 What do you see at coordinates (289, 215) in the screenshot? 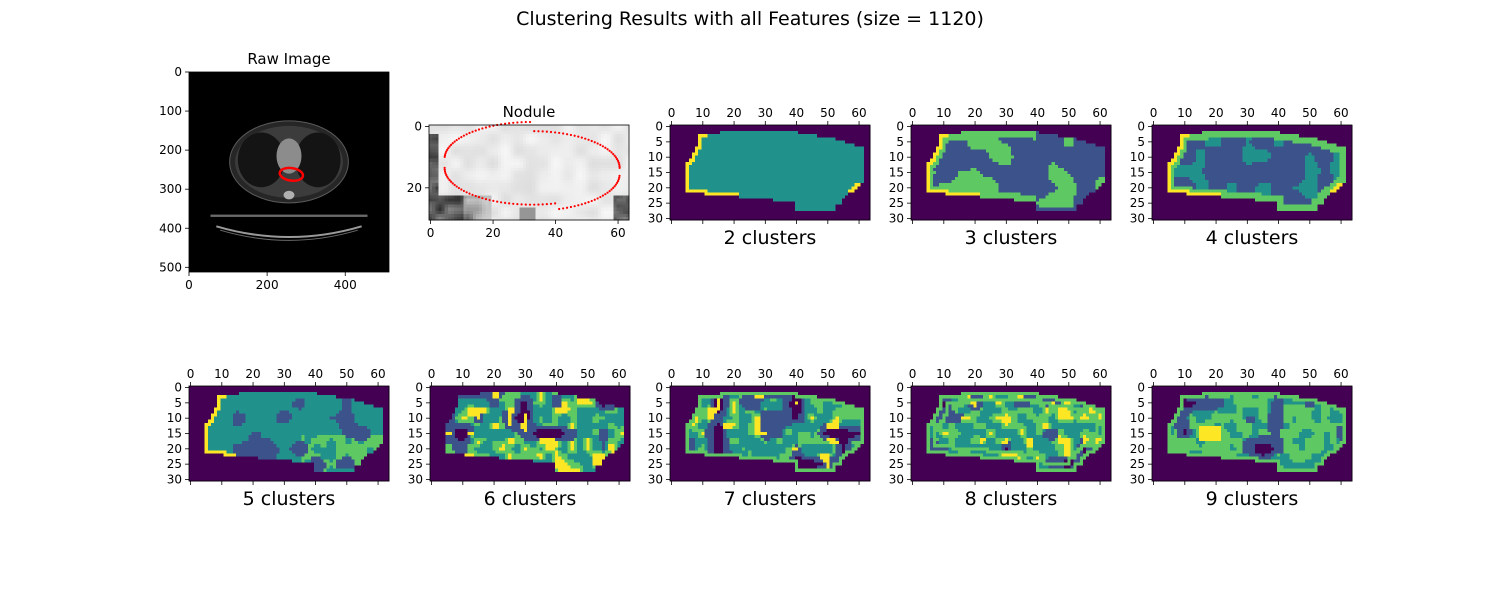
I see `scanner-table` at bounding box center [289, 215].